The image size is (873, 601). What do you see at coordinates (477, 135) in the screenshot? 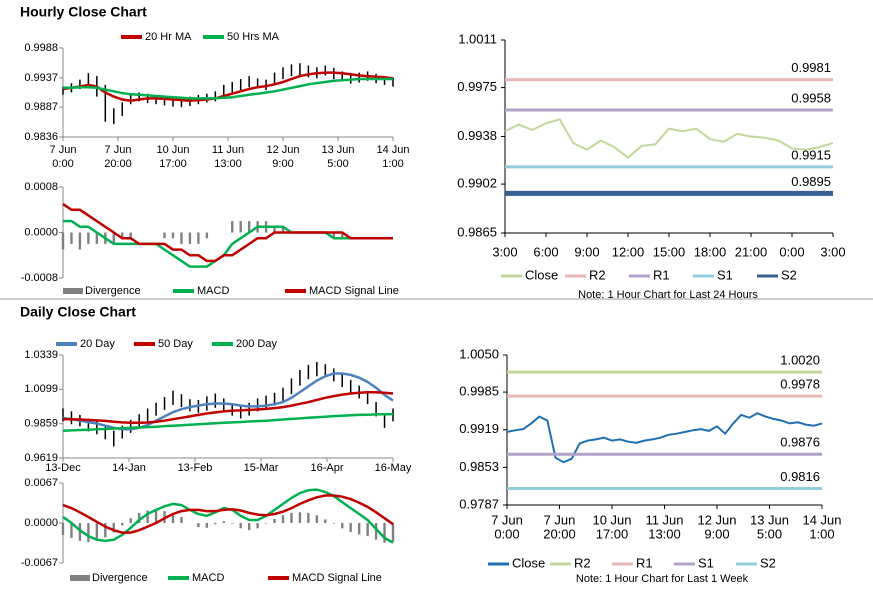
I see `y-tick-label: 0.9938` at bounding box center [477, 135].